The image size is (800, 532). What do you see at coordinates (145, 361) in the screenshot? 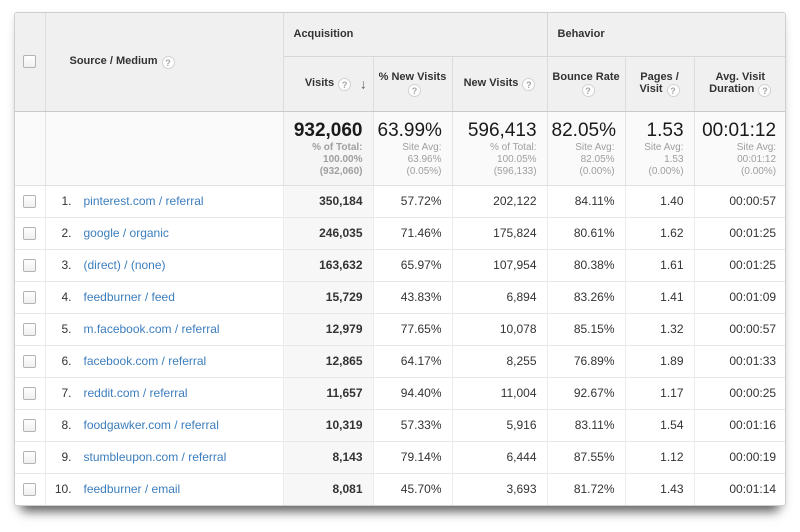
I see `source-medium-link: facebook.com / referral` at bounding box center [145, 361].